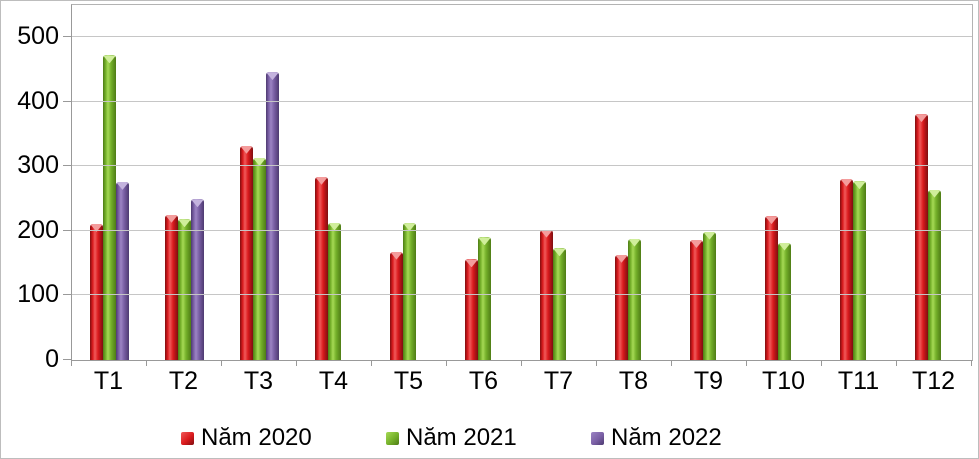 Image resolution: width=979 pixels, height=459 pixels. What do you see at coordinates (633, 381) in the screenshot?
I see `x-axis-label-t8: T8` at bounding box center [633, 381].